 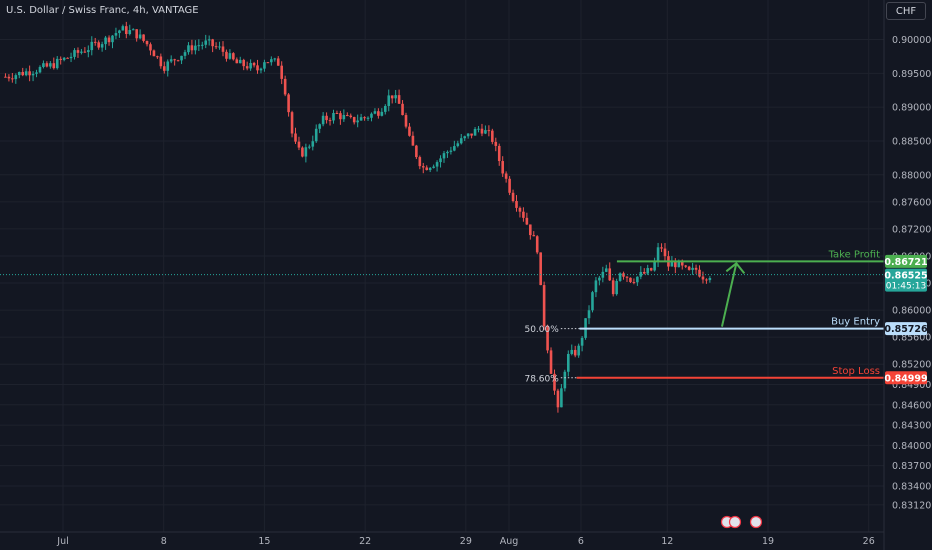 What do you see at coordinates (905, 262) in the screenshot?
I see `price-badge-text: 0.86721` at bounding box center [905, 262].